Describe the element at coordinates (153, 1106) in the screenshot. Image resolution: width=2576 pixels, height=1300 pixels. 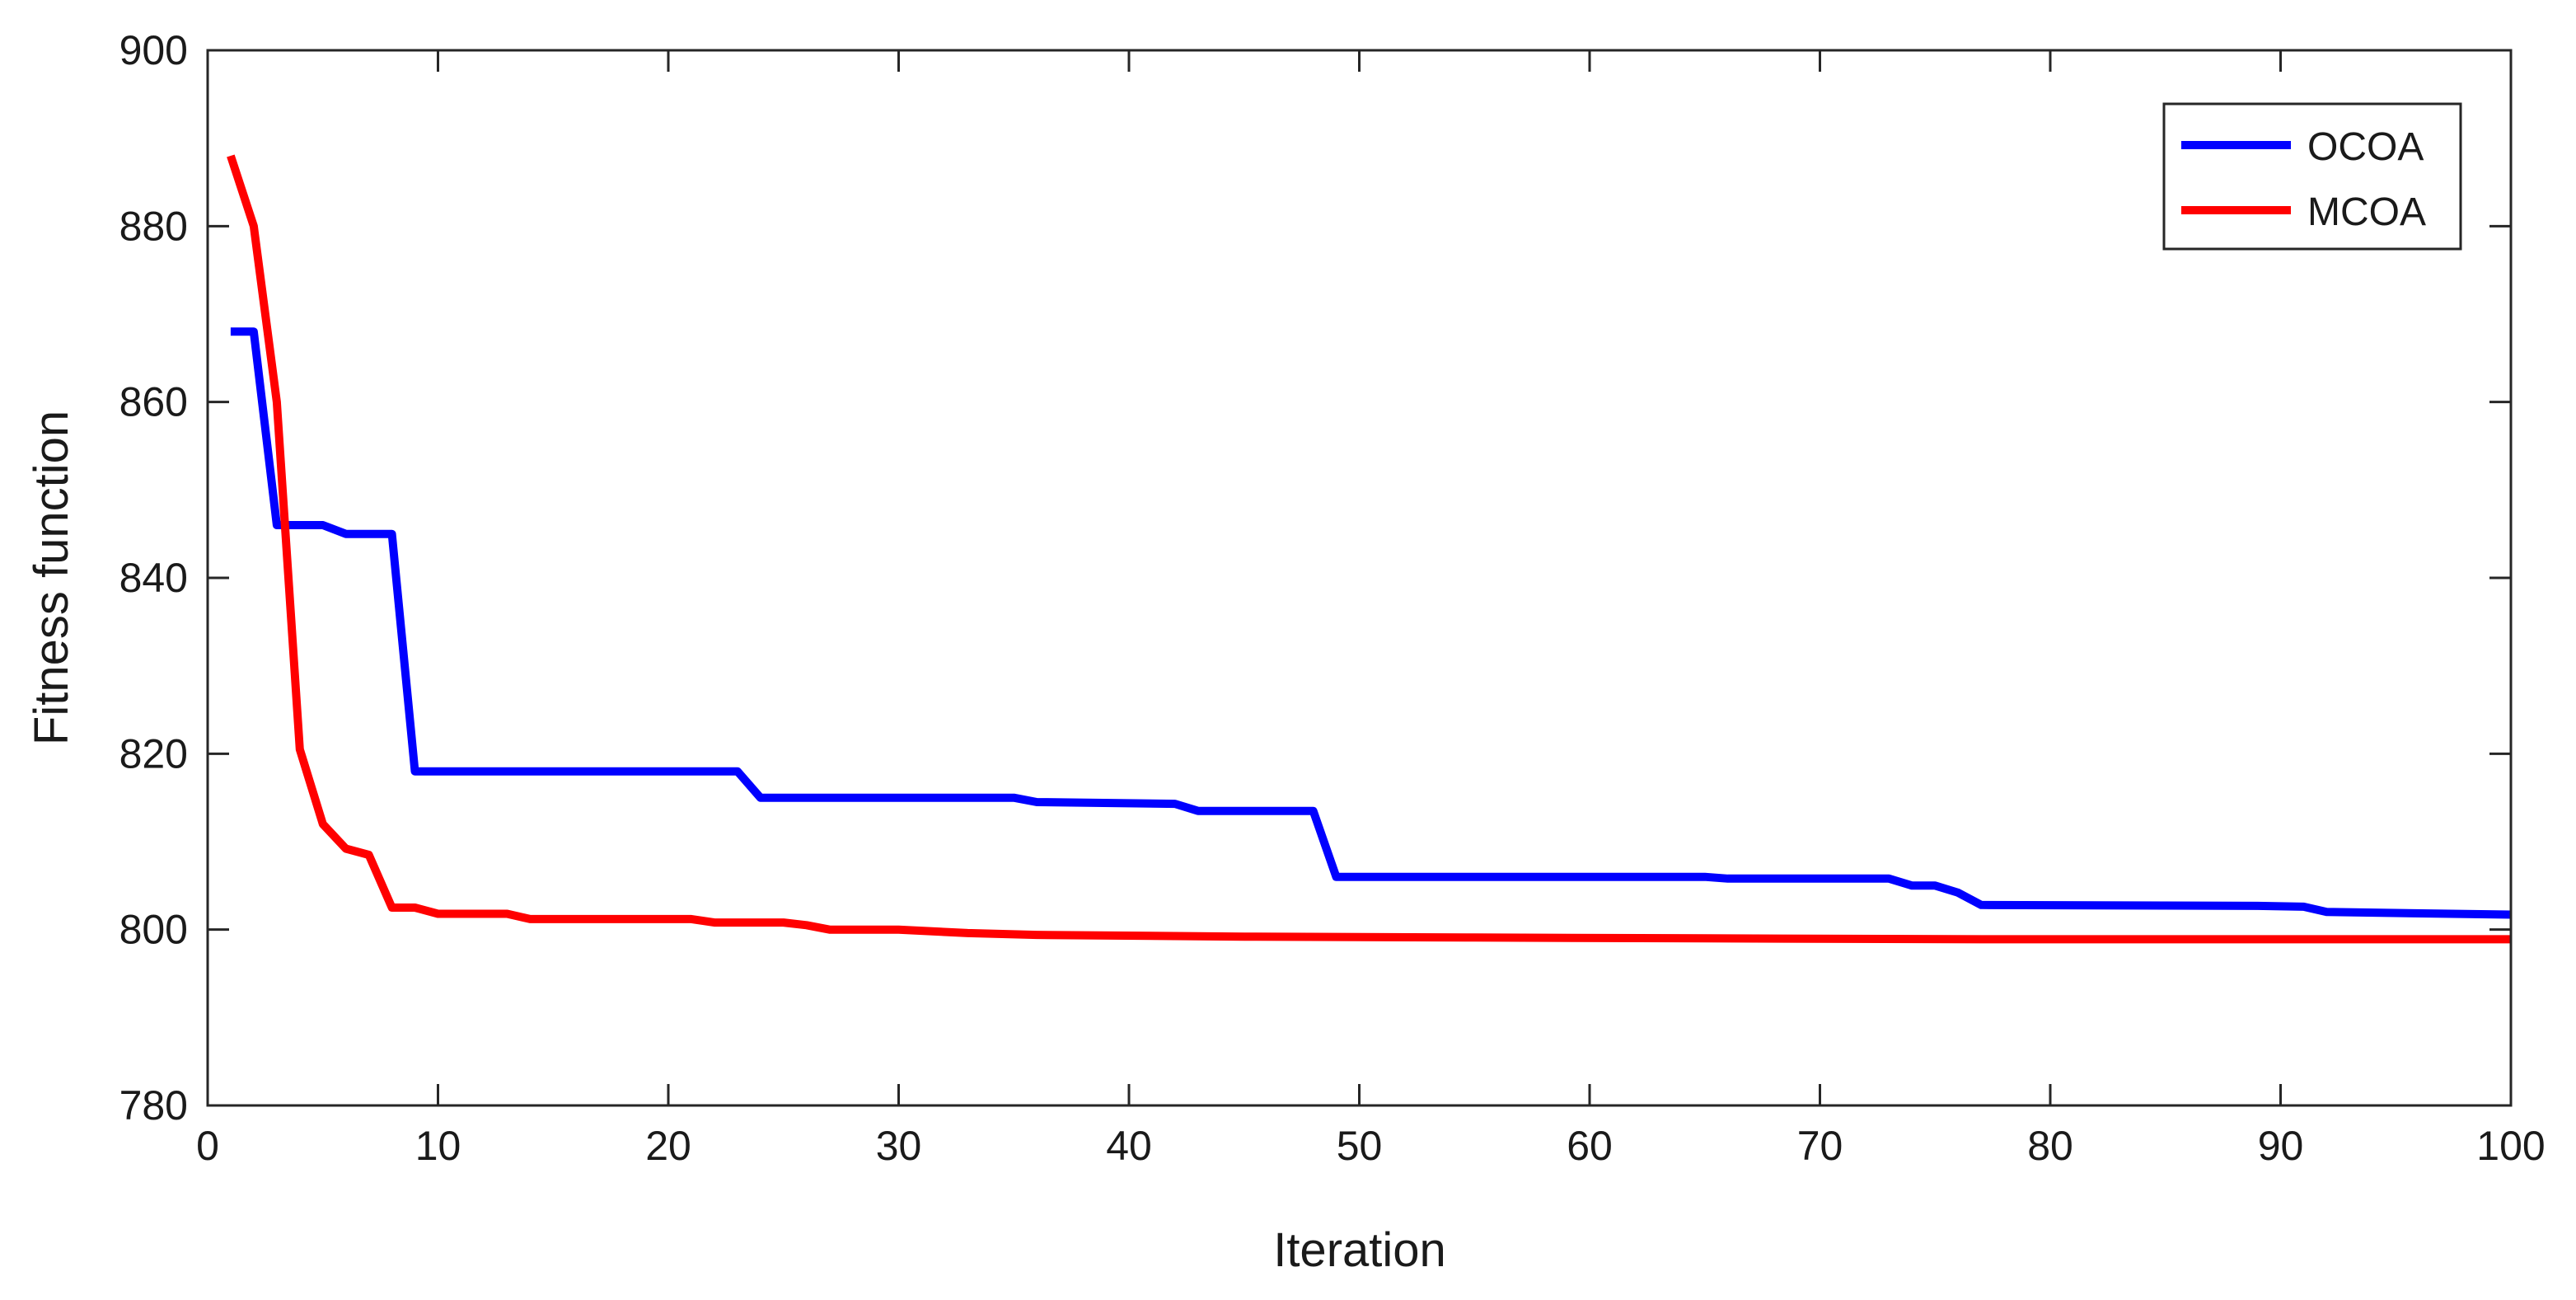
I see `y-tick-label-780: 780` at that location.